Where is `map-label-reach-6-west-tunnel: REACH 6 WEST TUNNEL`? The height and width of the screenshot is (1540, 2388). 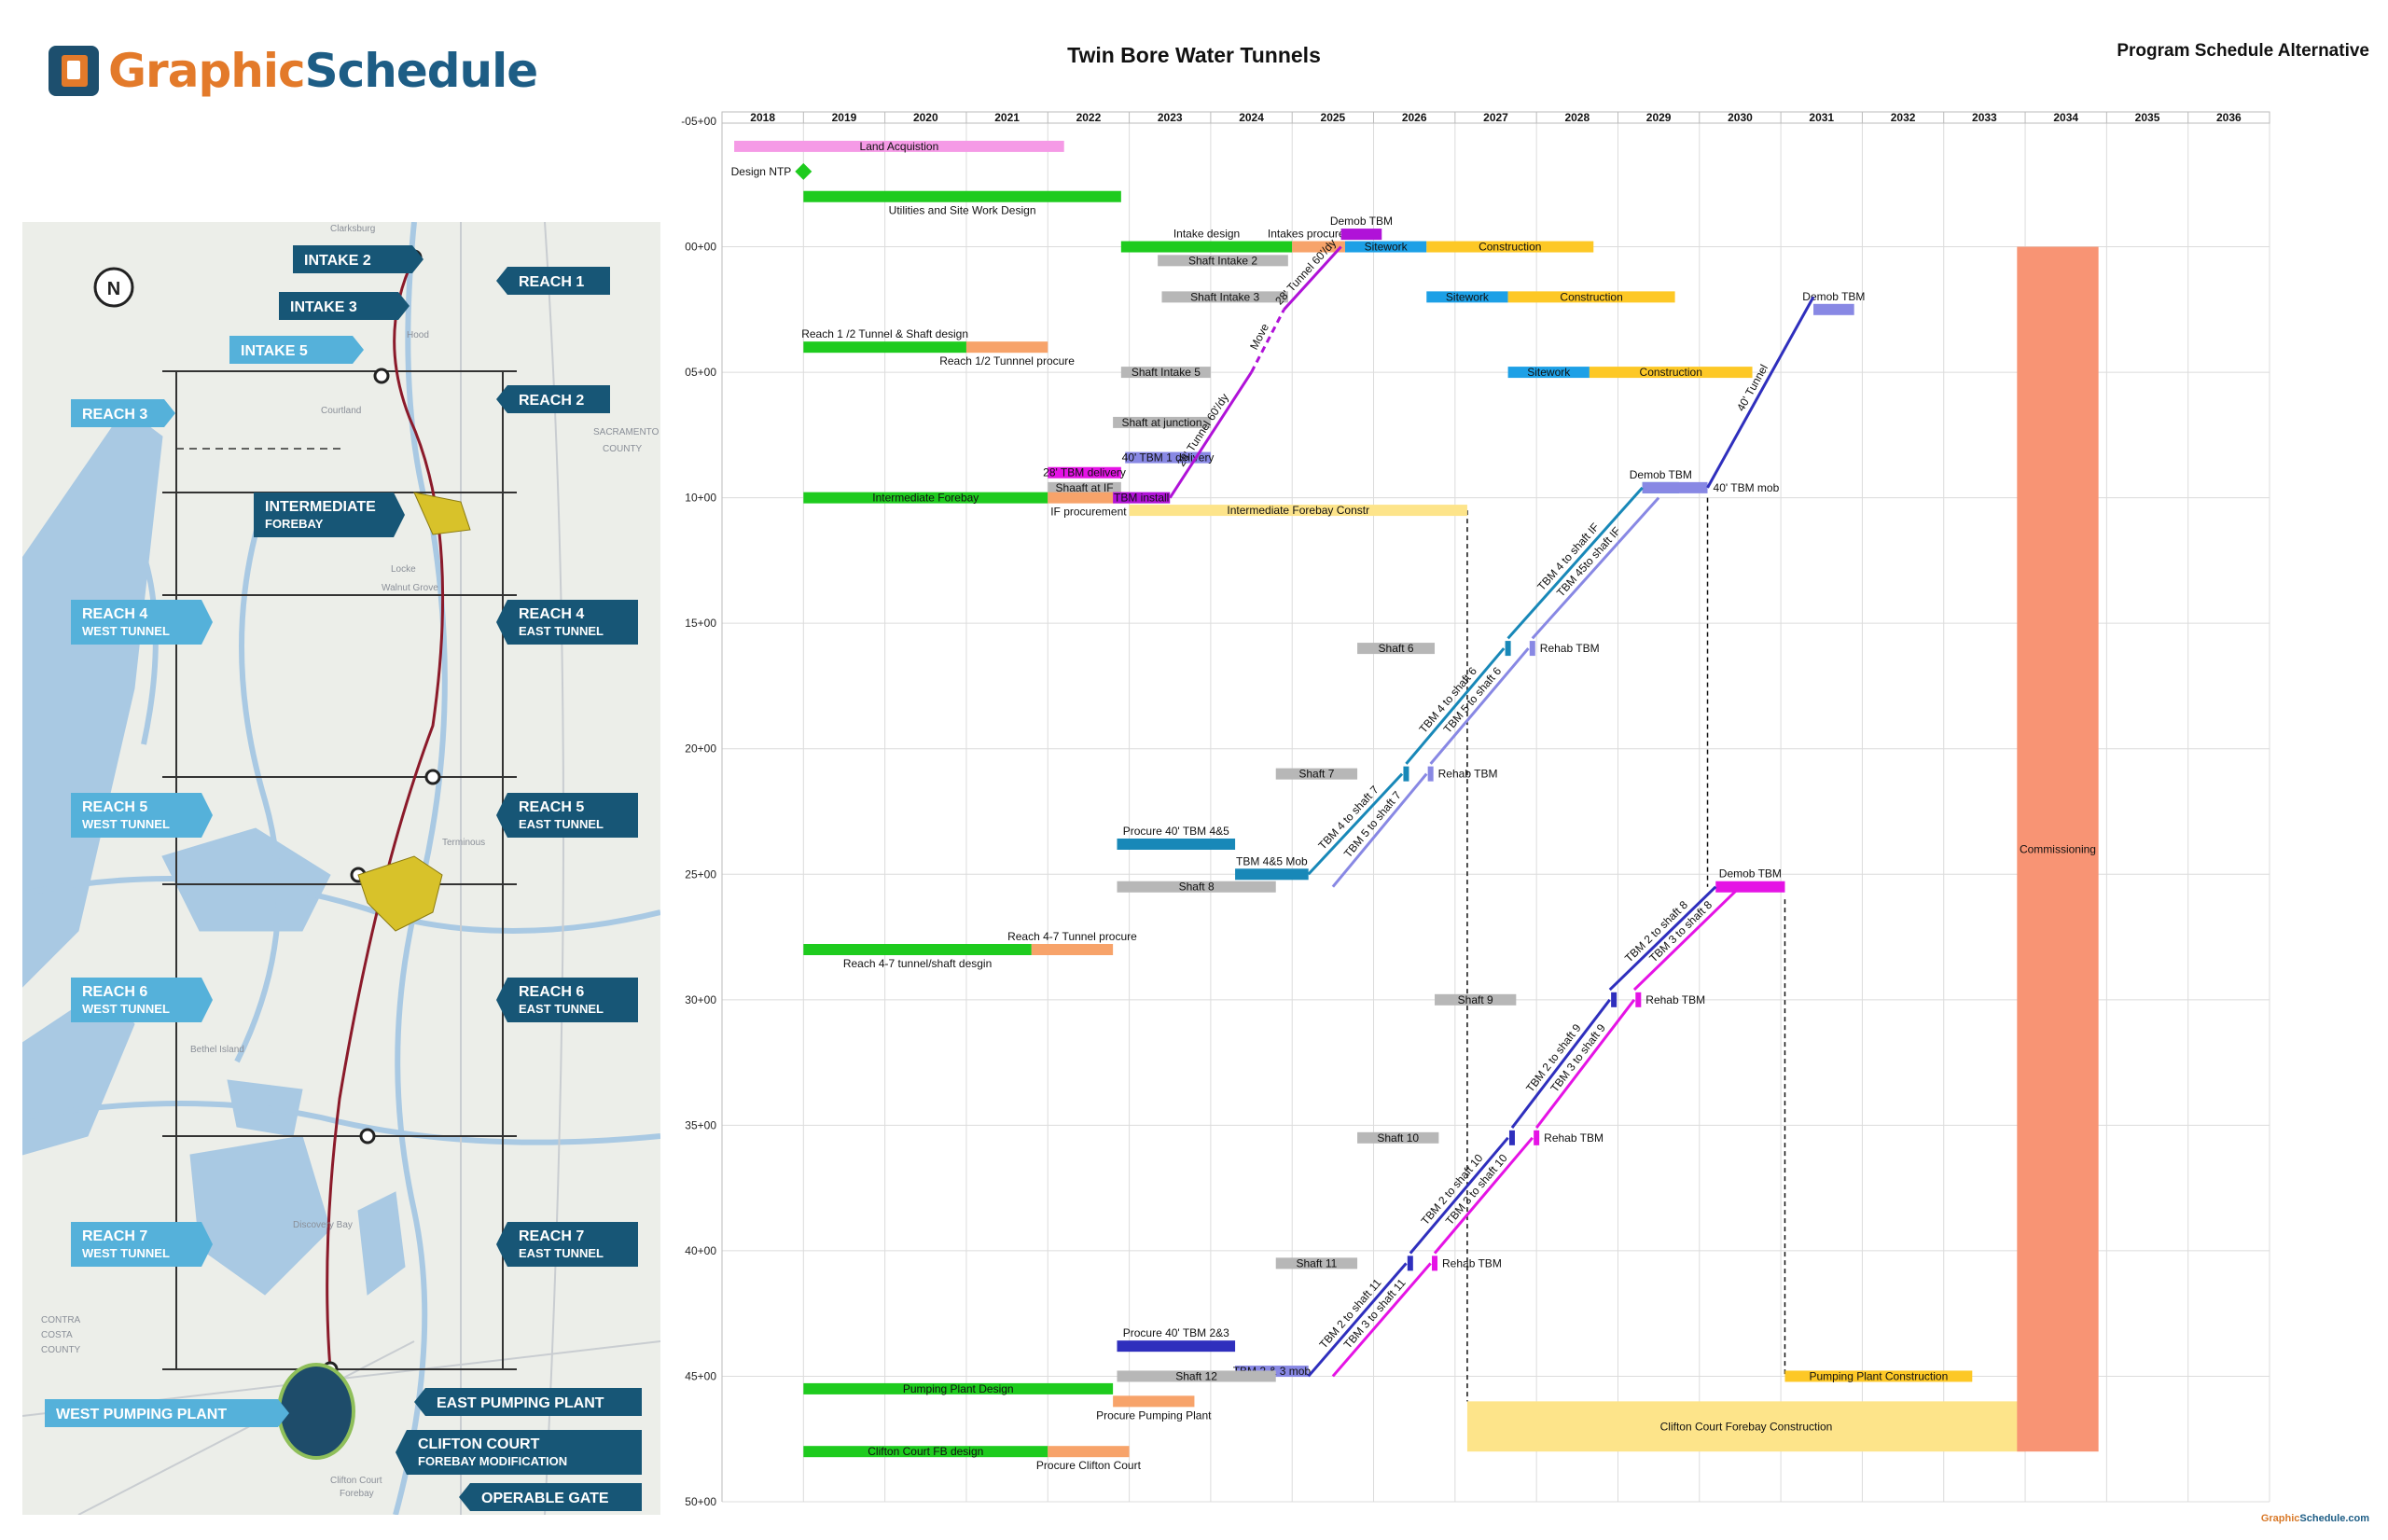 map-label-reach-6-west-tunnel: REACH 6 WEST TUNNEL is located at coordinates (142, 1000).